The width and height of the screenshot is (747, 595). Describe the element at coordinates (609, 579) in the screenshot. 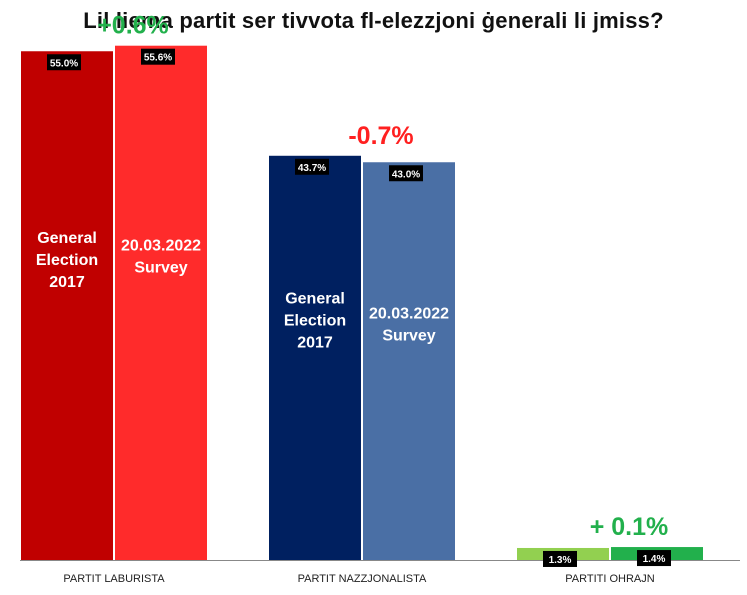

I see `category-tick-label: PARTITI OHRAJN` at that location.